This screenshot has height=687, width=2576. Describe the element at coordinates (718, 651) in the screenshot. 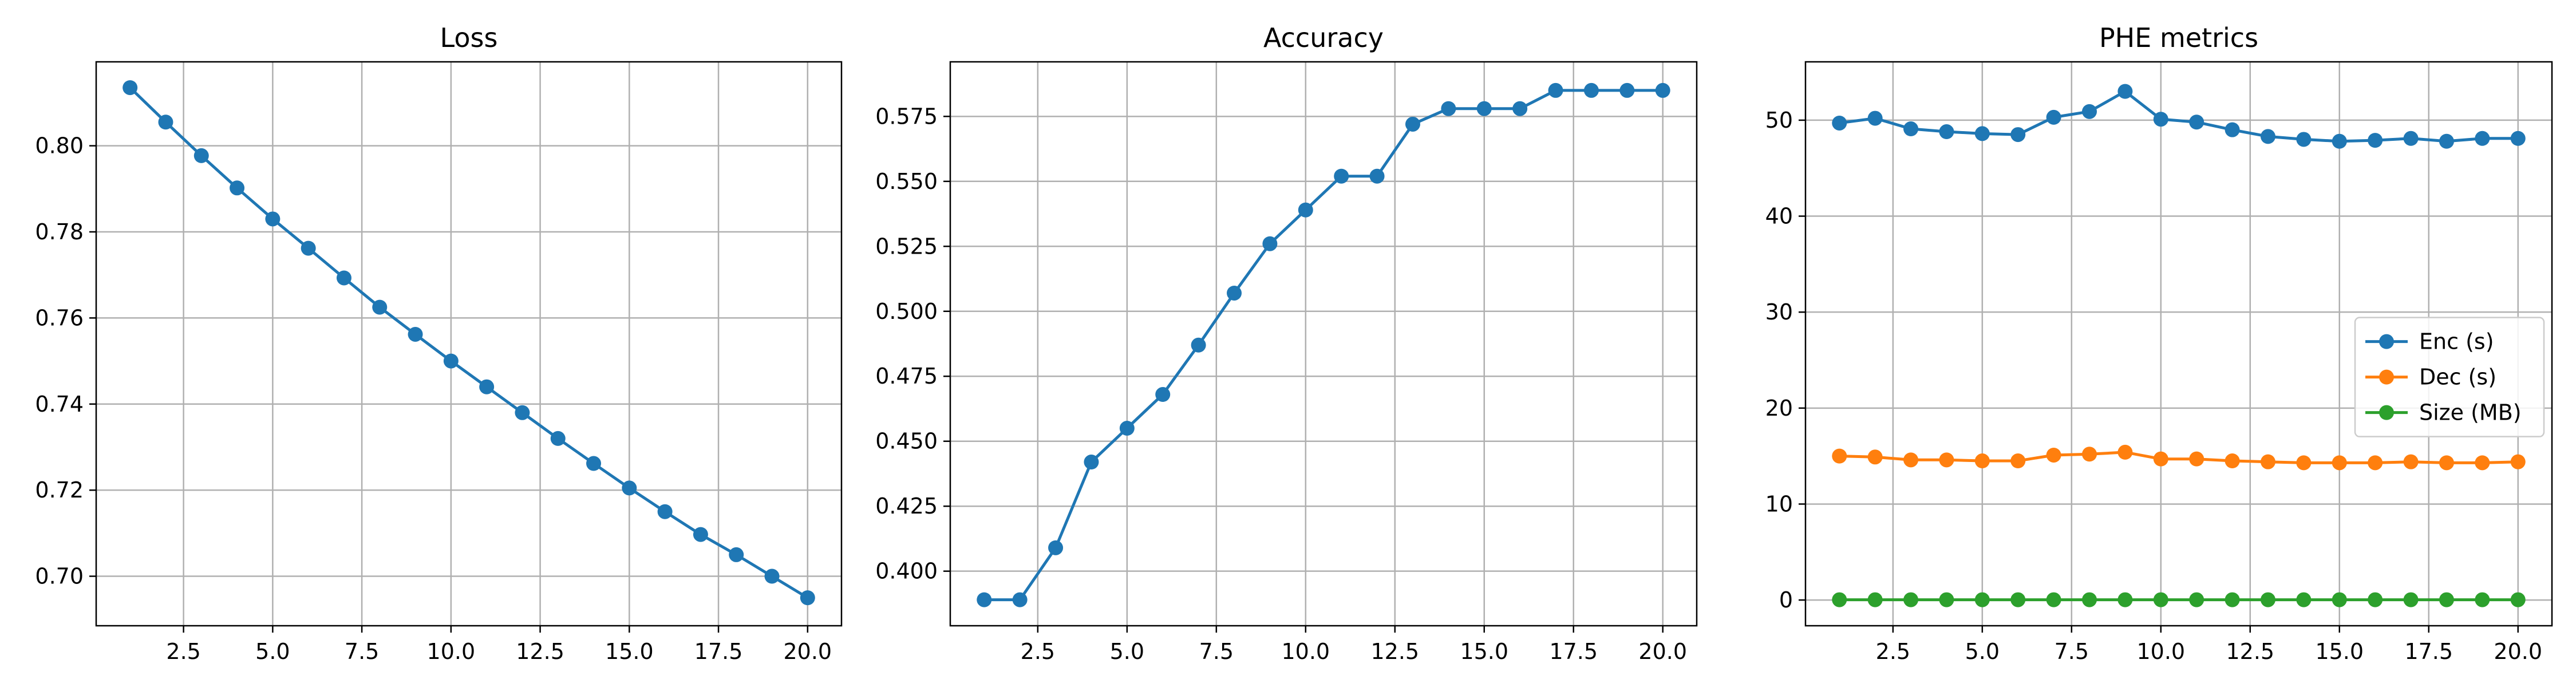

I see `x-tick-label: 17.5` at that location.